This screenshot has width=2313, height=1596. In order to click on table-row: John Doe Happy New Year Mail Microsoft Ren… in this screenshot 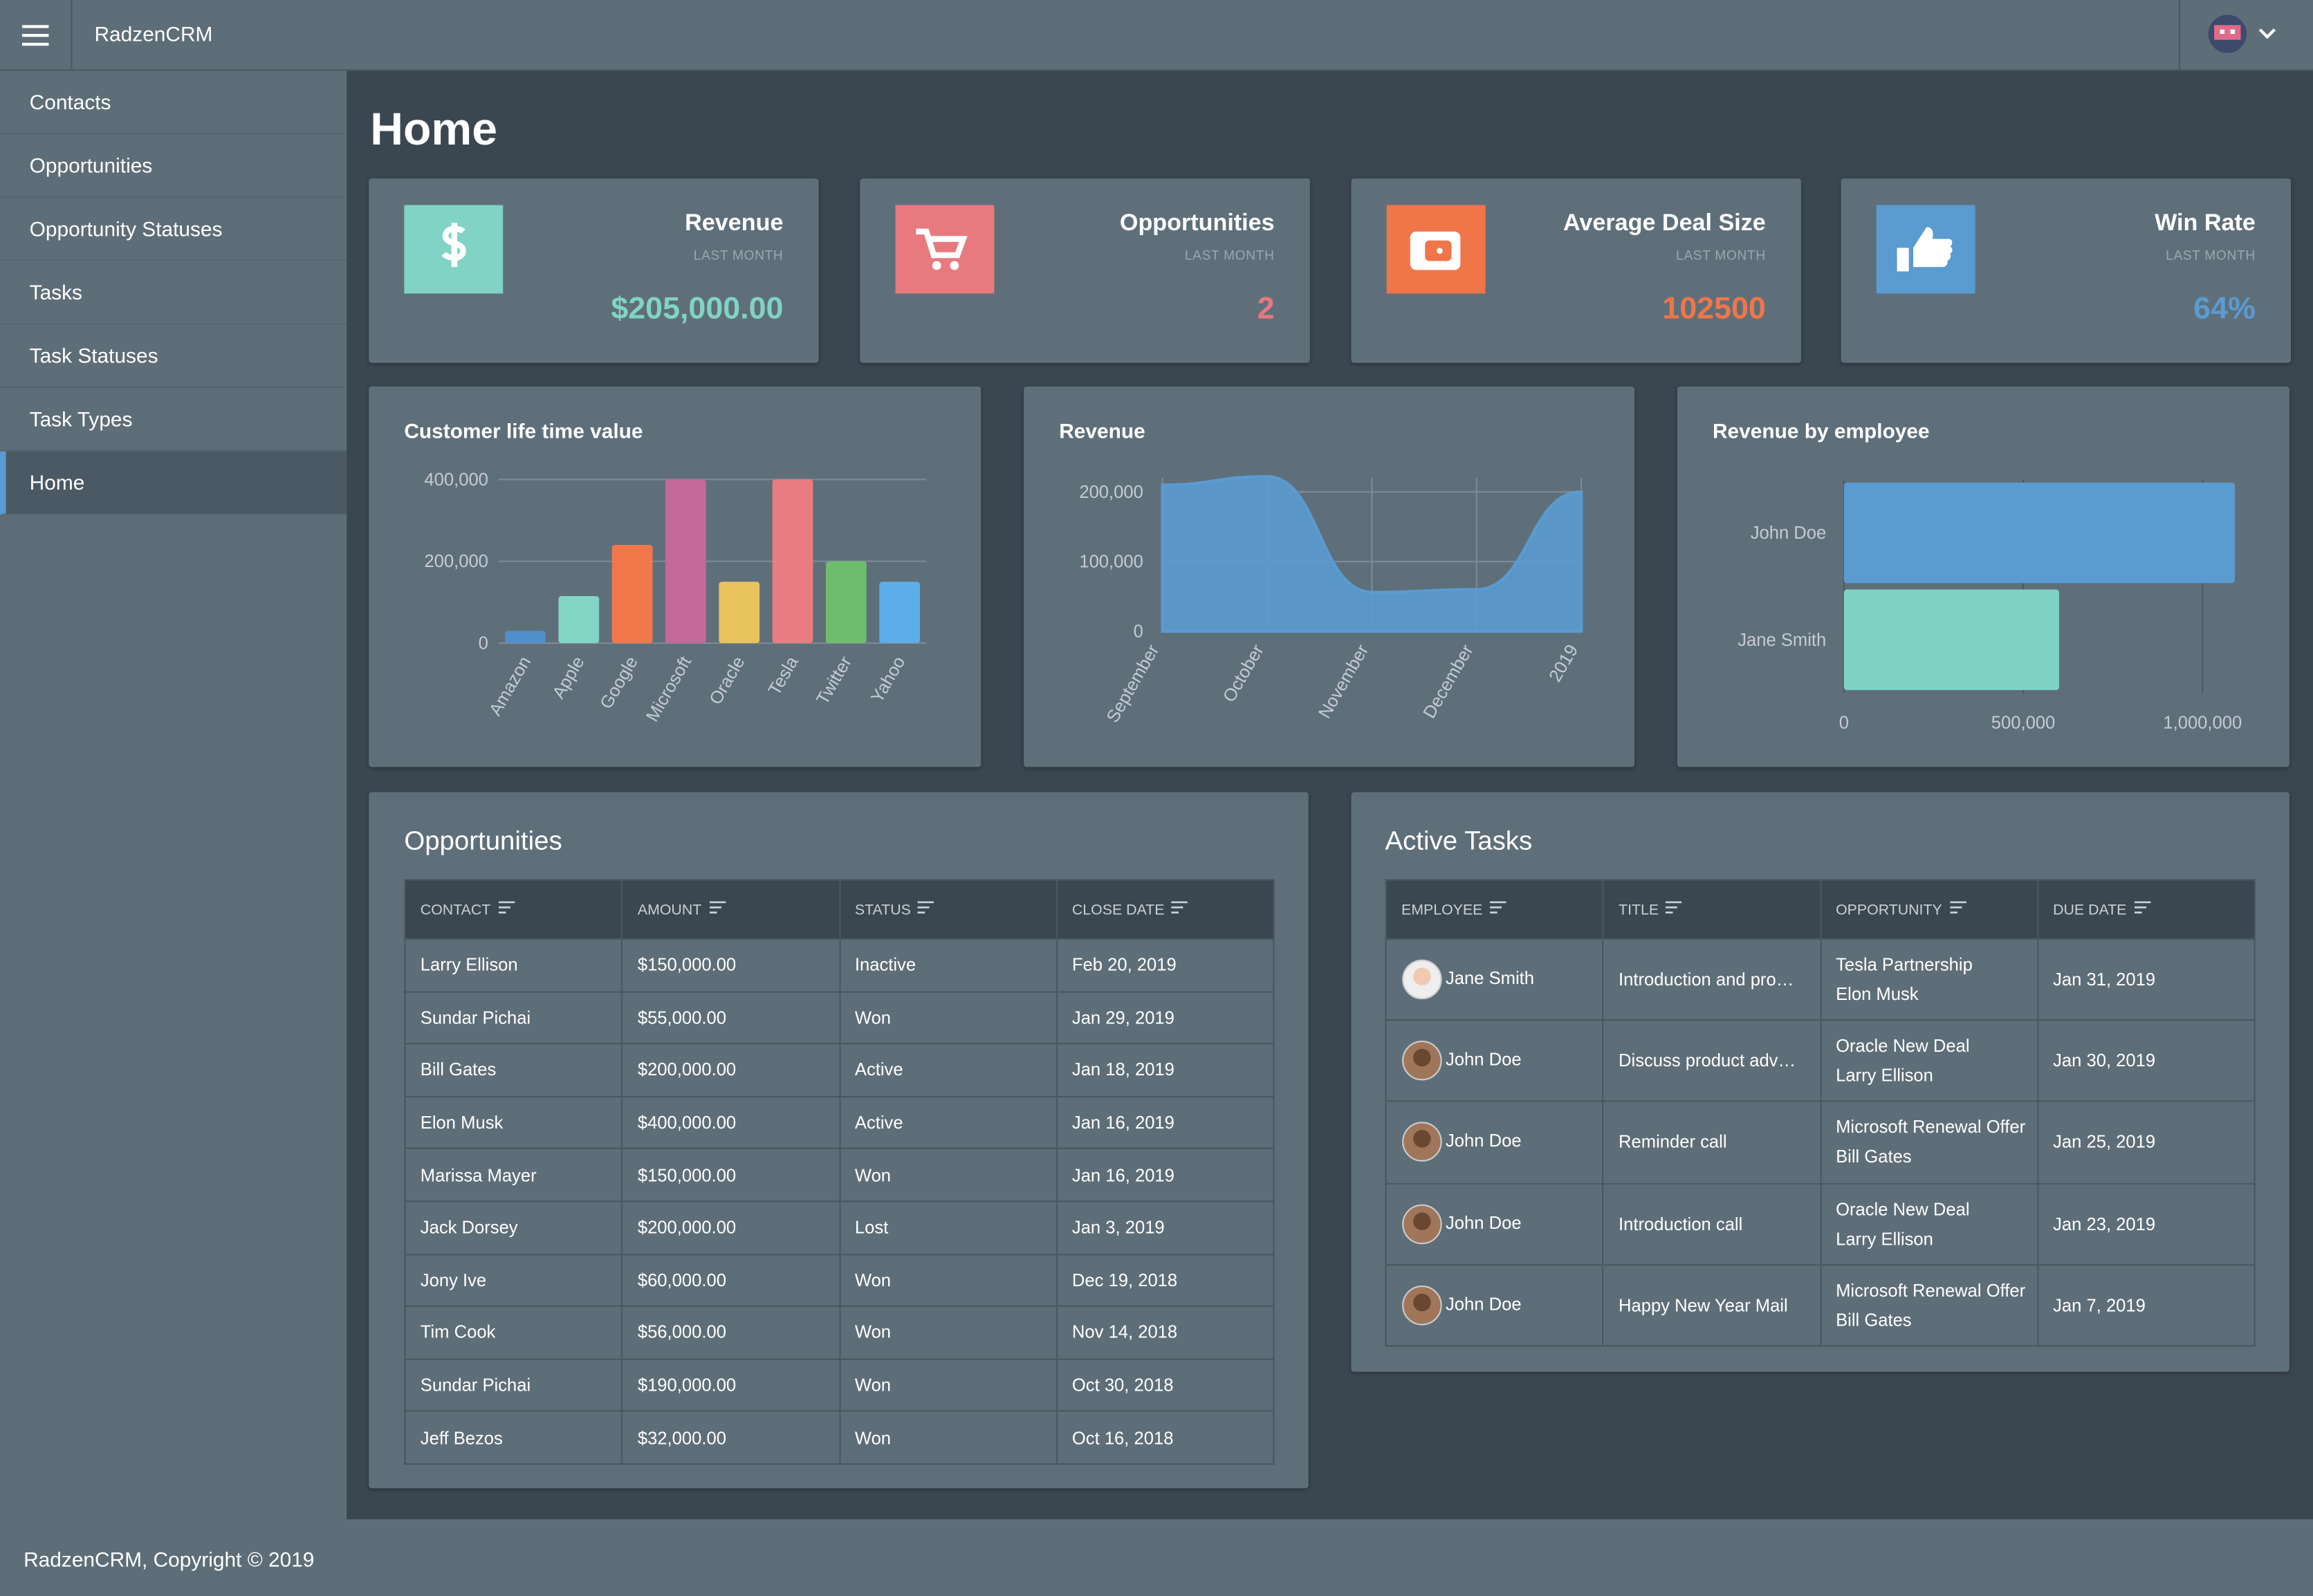, I will do `click(1820, 1305)`.